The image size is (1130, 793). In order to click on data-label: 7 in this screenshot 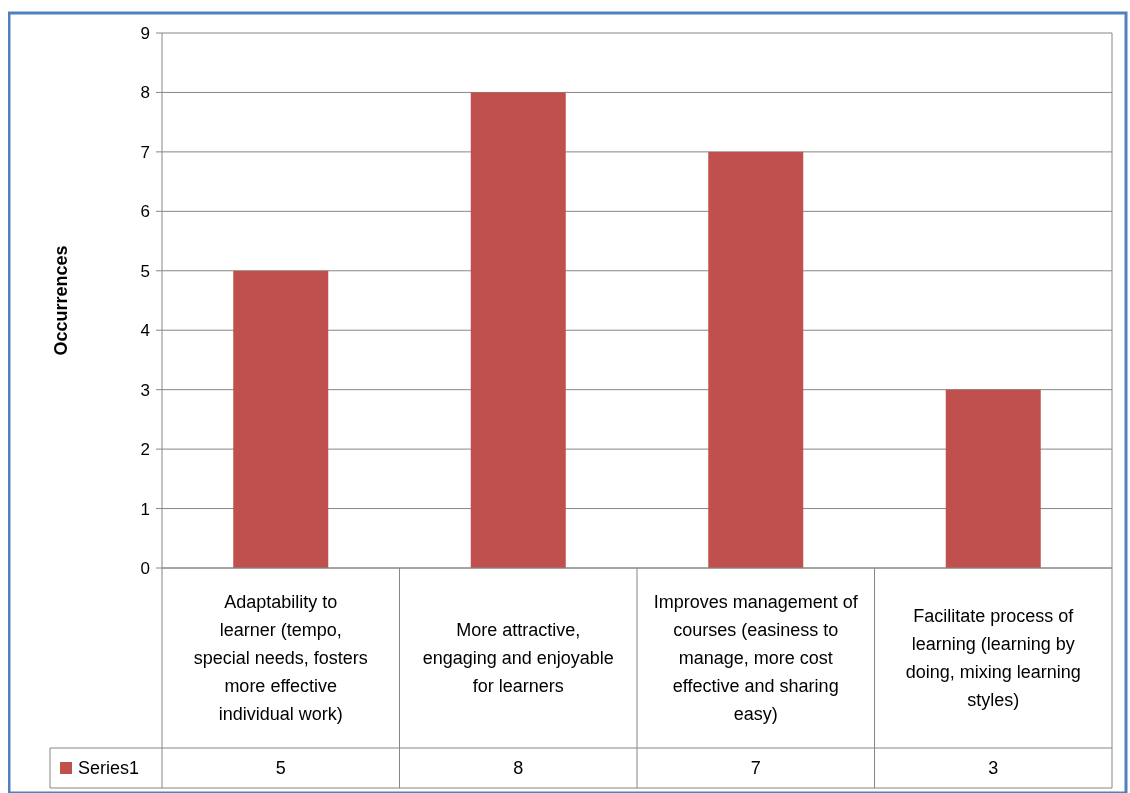, I will do `click(755, 768)`.